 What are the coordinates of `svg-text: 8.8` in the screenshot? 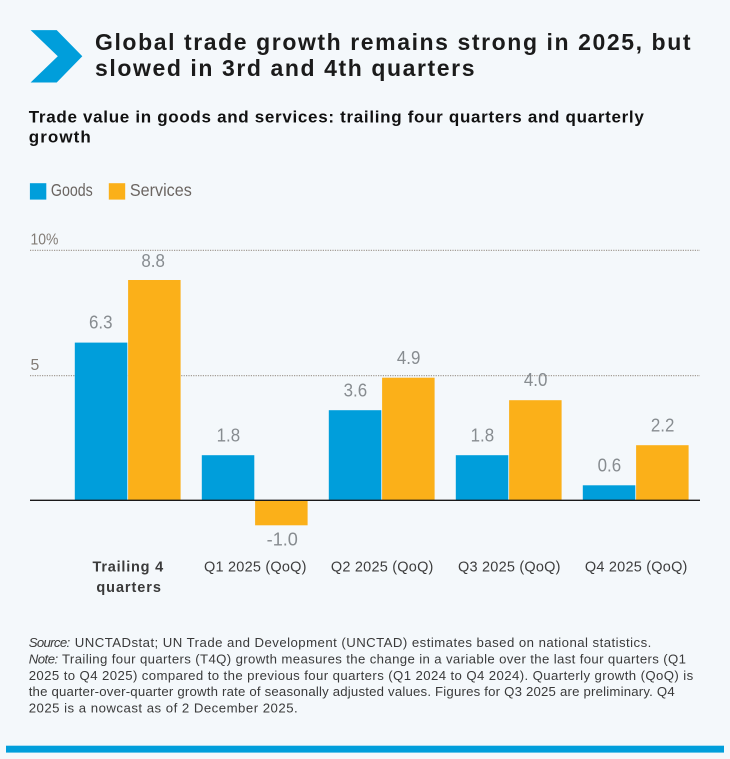 It's located at (153, 261).